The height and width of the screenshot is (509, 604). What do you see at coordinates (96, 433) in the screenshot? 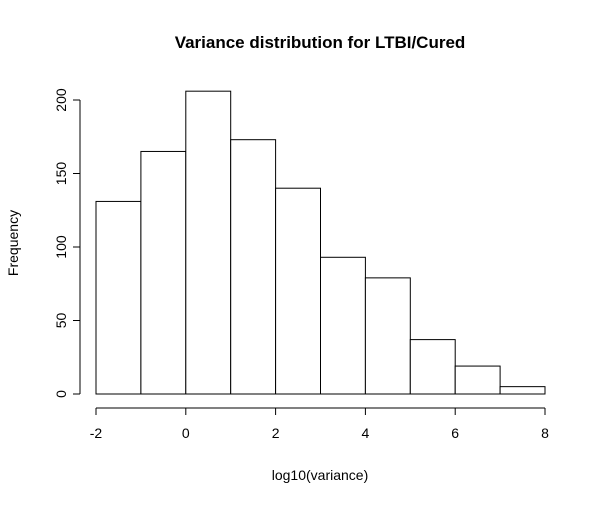
I see `x-tick-label: -2` at bounding box center [96, 433].